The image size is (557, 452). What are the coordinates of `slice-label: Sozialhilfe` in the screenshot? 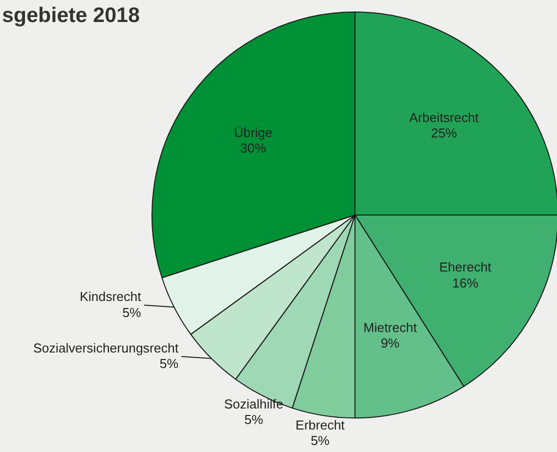 It's located at (254, 404).